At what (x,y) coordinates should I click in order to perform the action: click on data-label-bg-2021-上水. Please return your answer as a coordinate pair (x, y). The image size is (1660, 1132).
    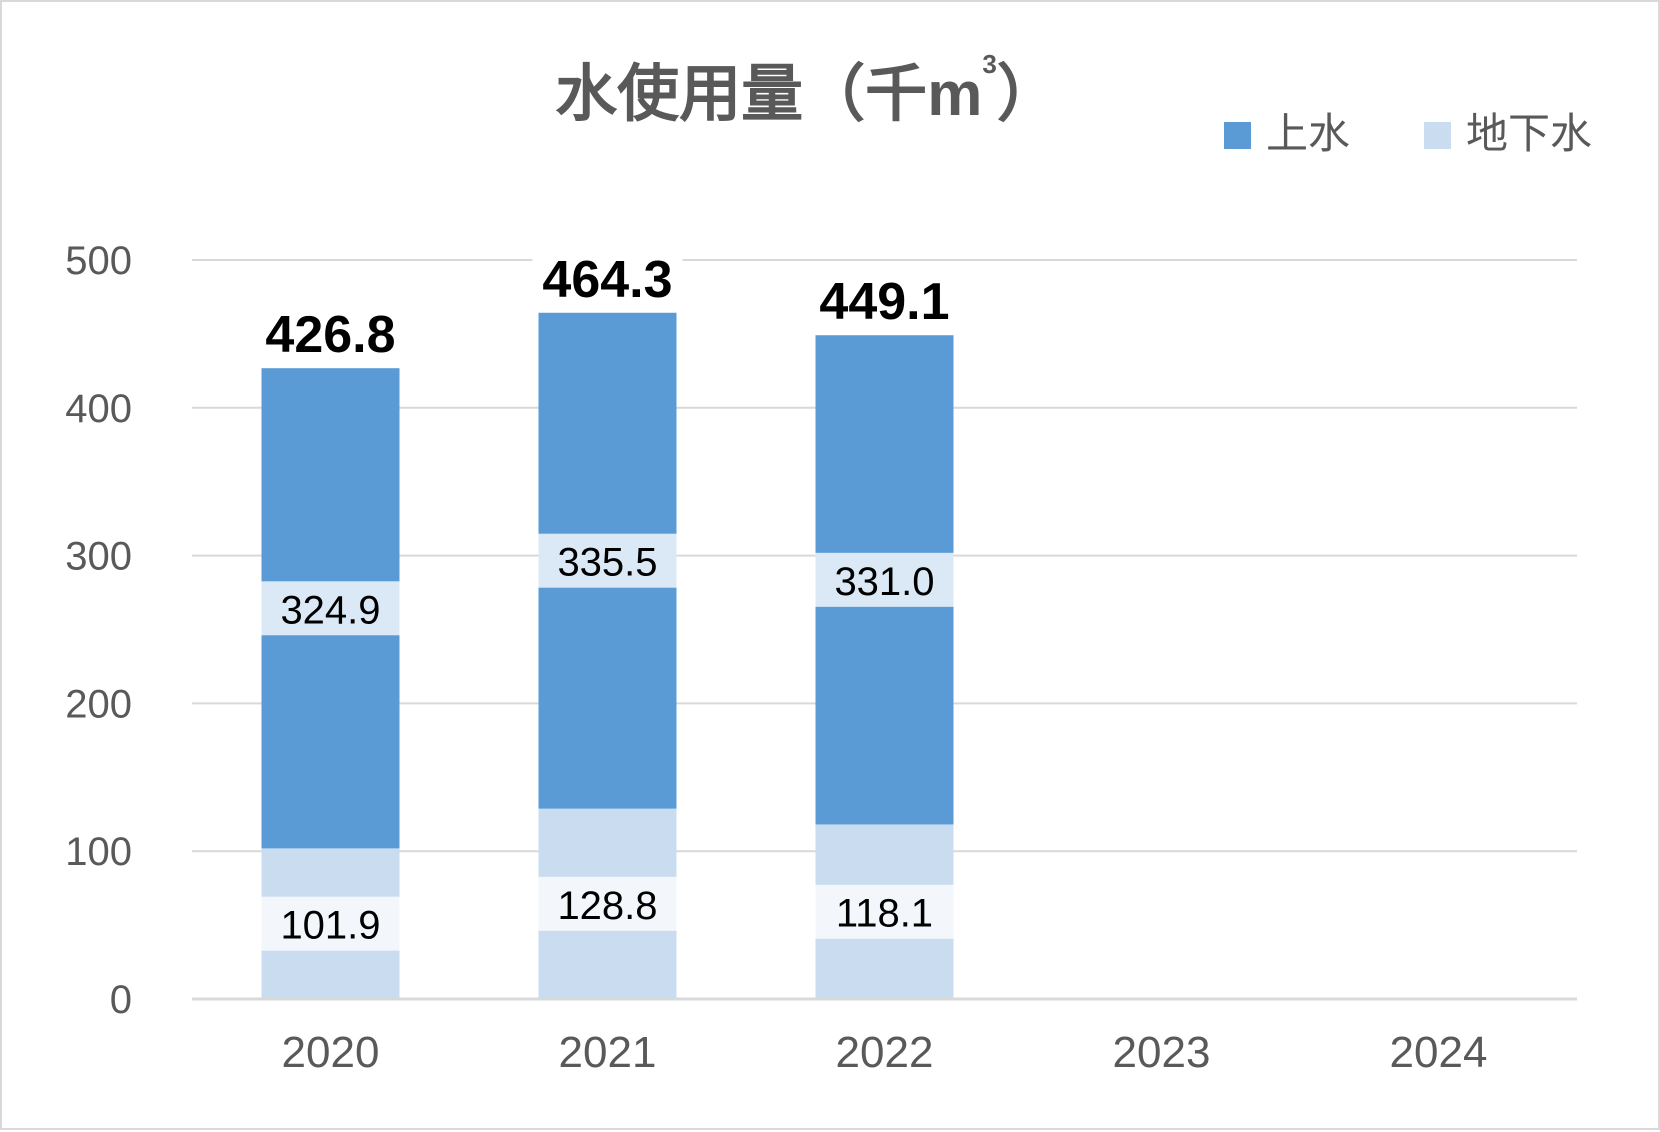
    Looking at the image, I should click on (607, 560).